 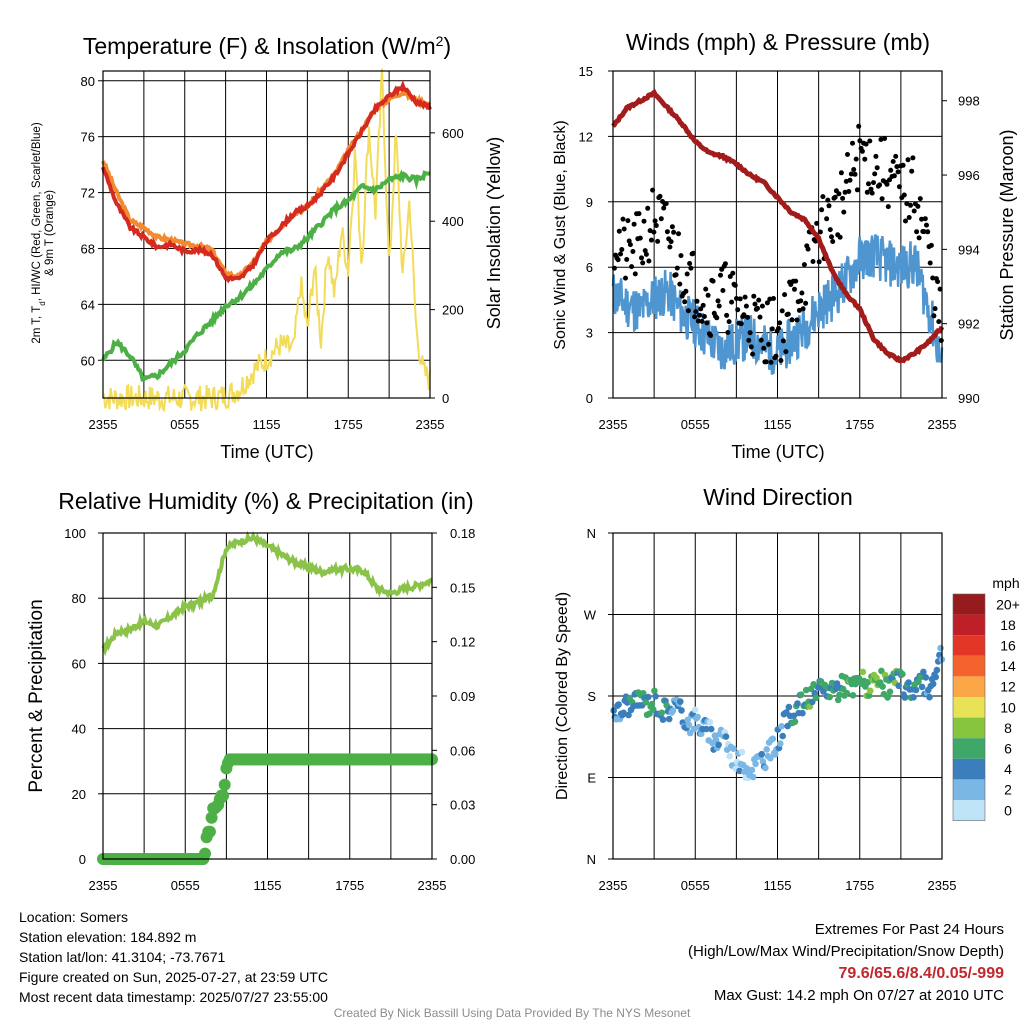 I want to click on legend-label: 4, so click(x=1008, y=769).